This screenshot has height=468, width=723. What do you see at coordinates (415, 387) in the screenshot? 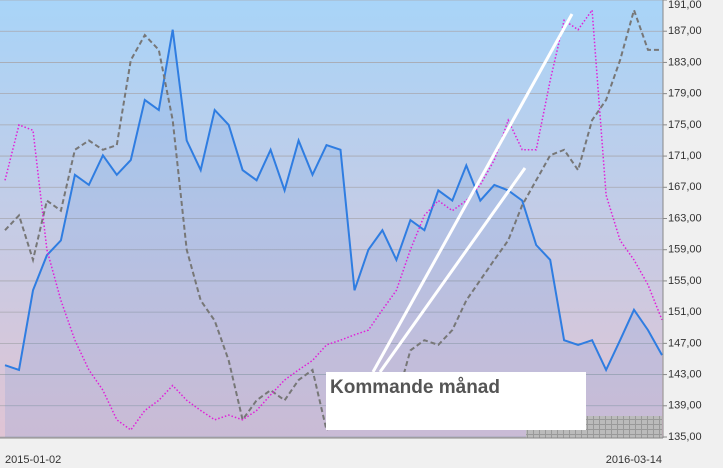
I see `annotation: Kommande månad` at bounding box center [415, 387].